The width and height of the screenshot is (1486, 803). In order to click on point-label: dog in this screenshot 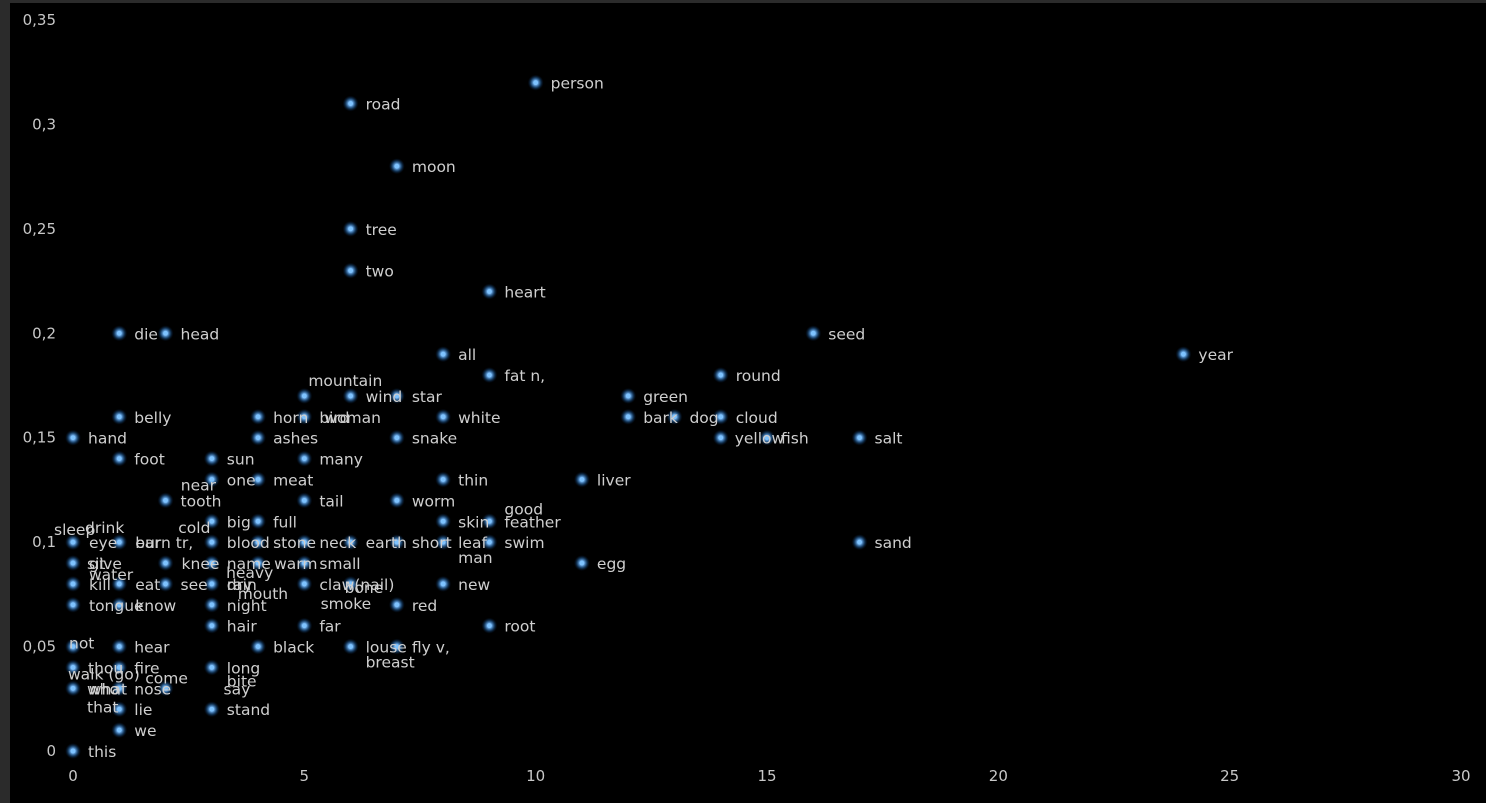, I will do `click(703, 418)`.